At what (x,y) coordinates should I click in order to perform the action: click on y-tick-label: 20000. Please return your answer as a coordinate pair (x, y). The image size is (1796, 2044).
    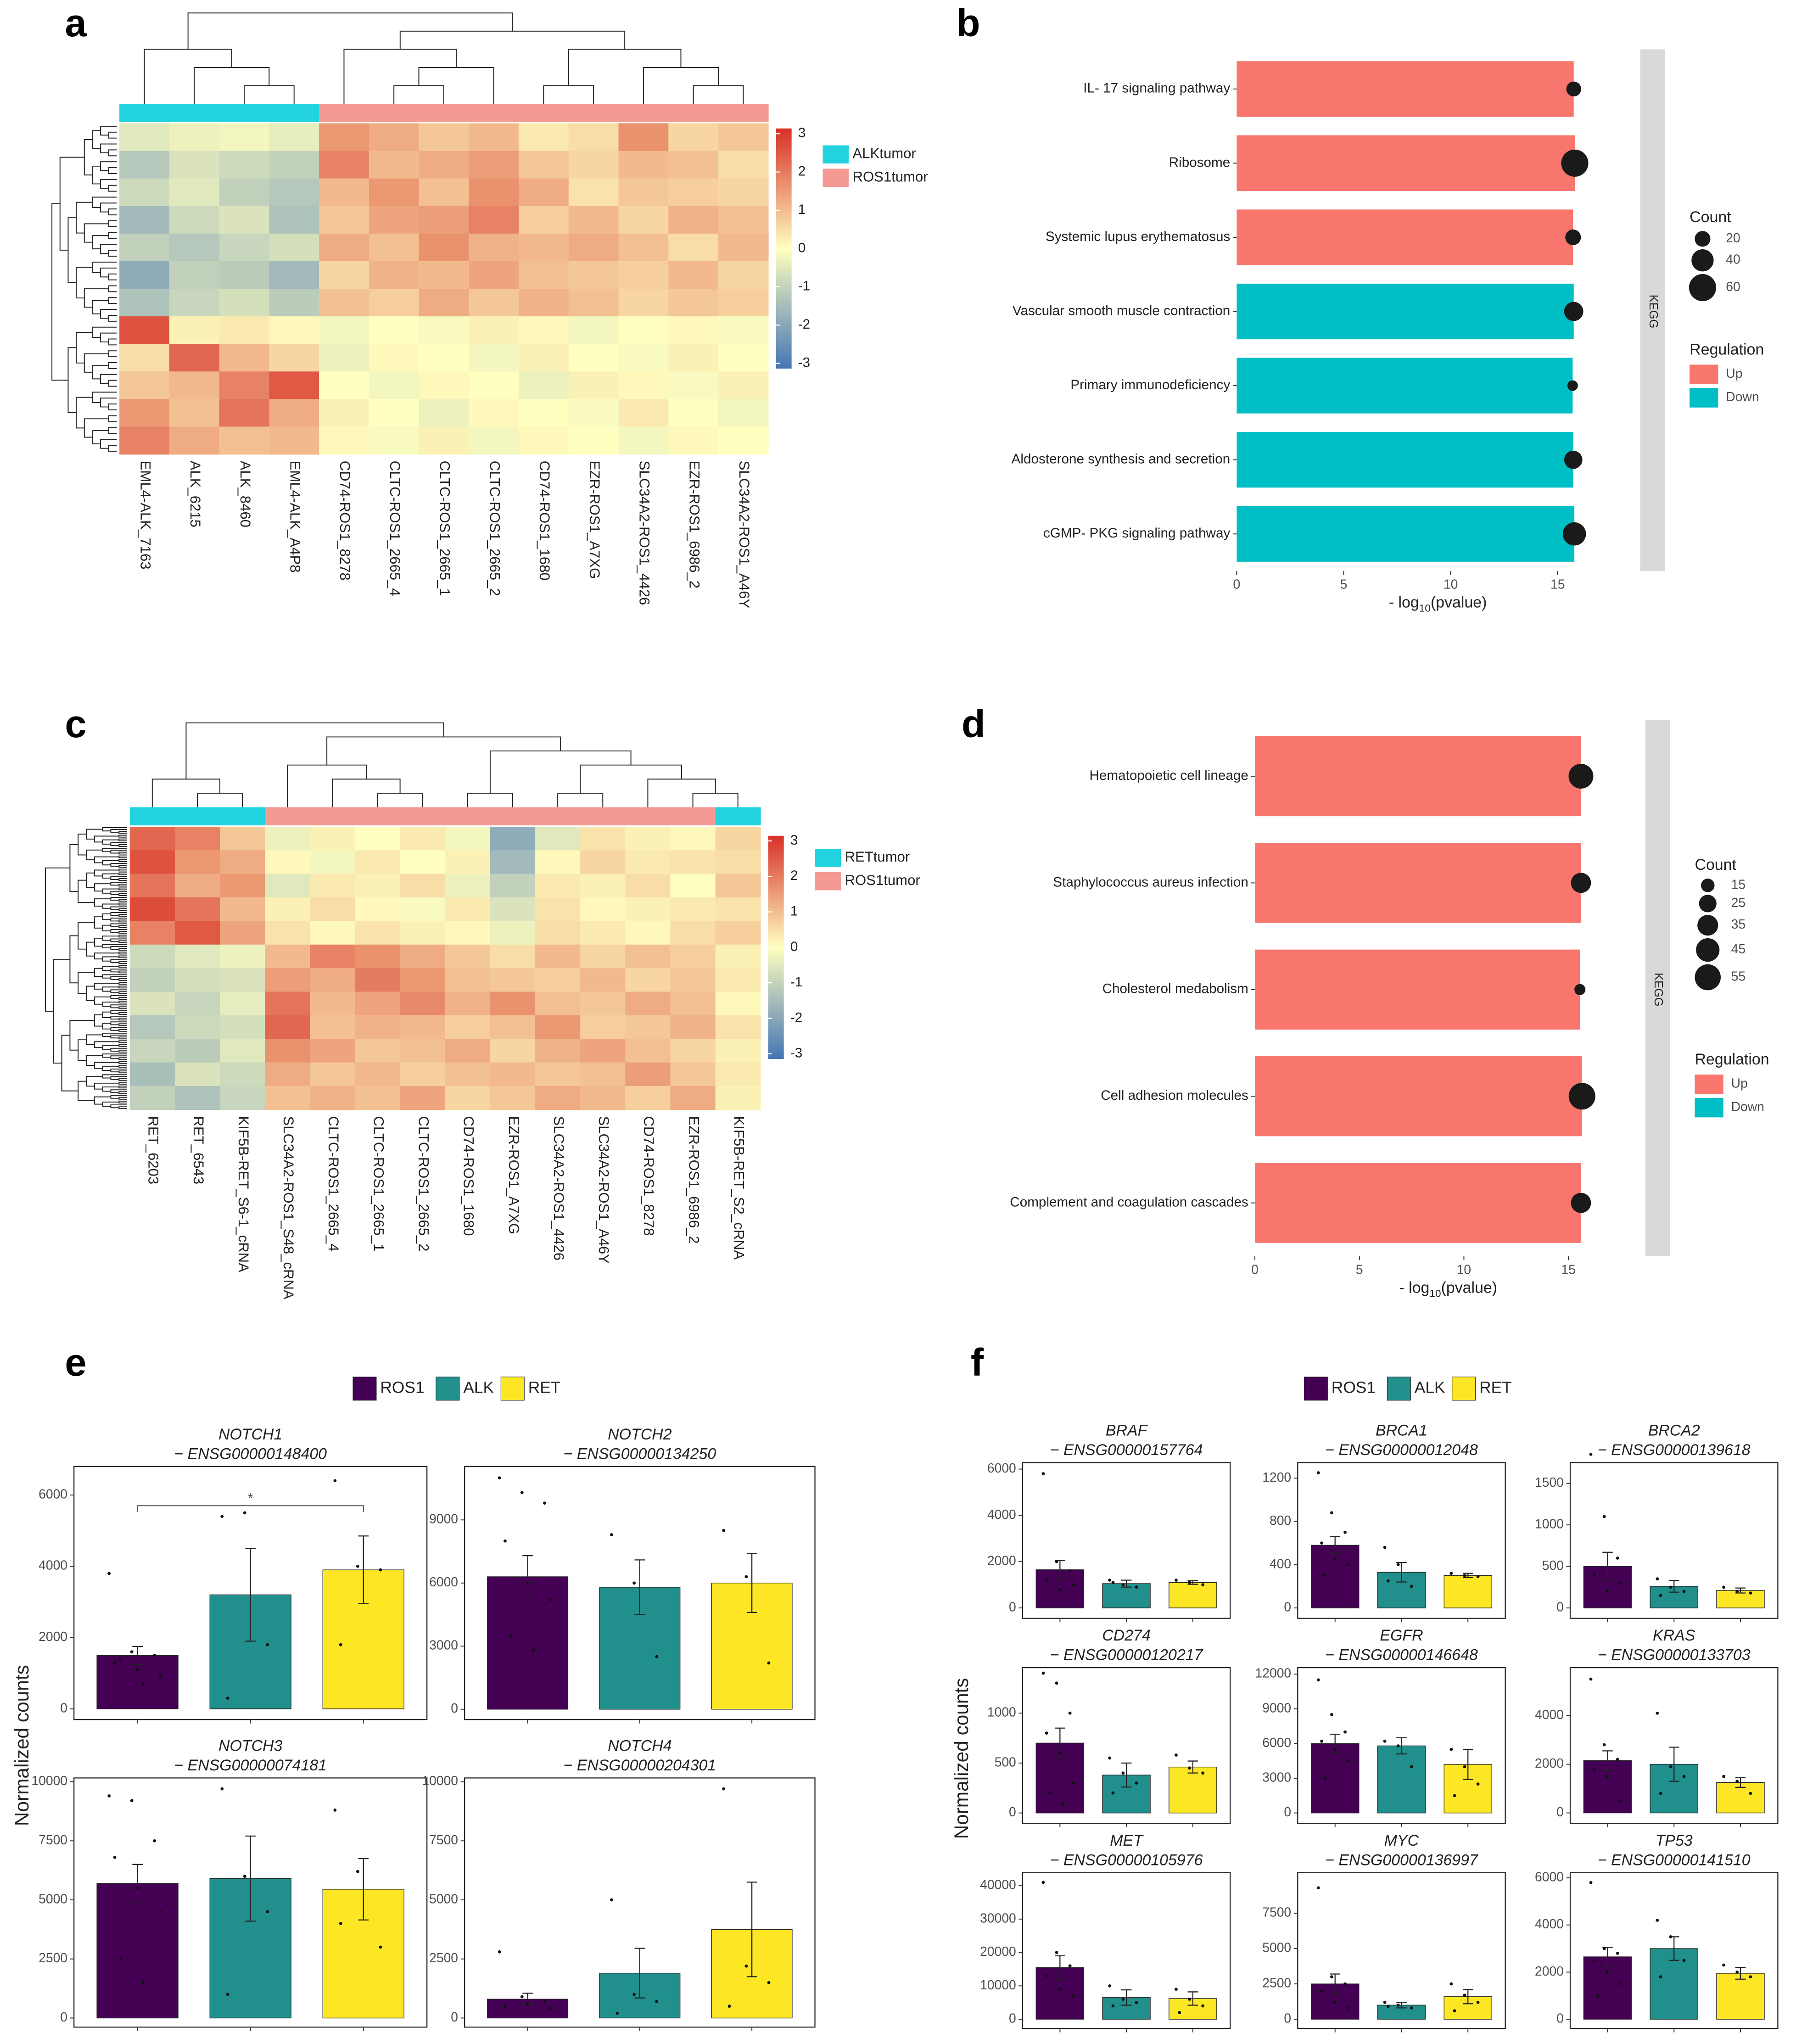
    Looking at the image, I should click on (998, 1951).